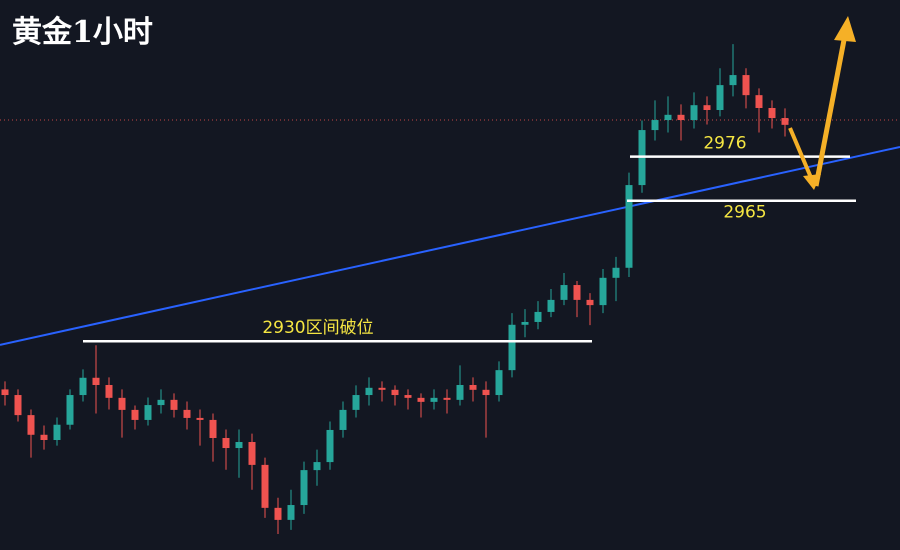  I want to click on arrow-down-shaft, so click(801, 154).